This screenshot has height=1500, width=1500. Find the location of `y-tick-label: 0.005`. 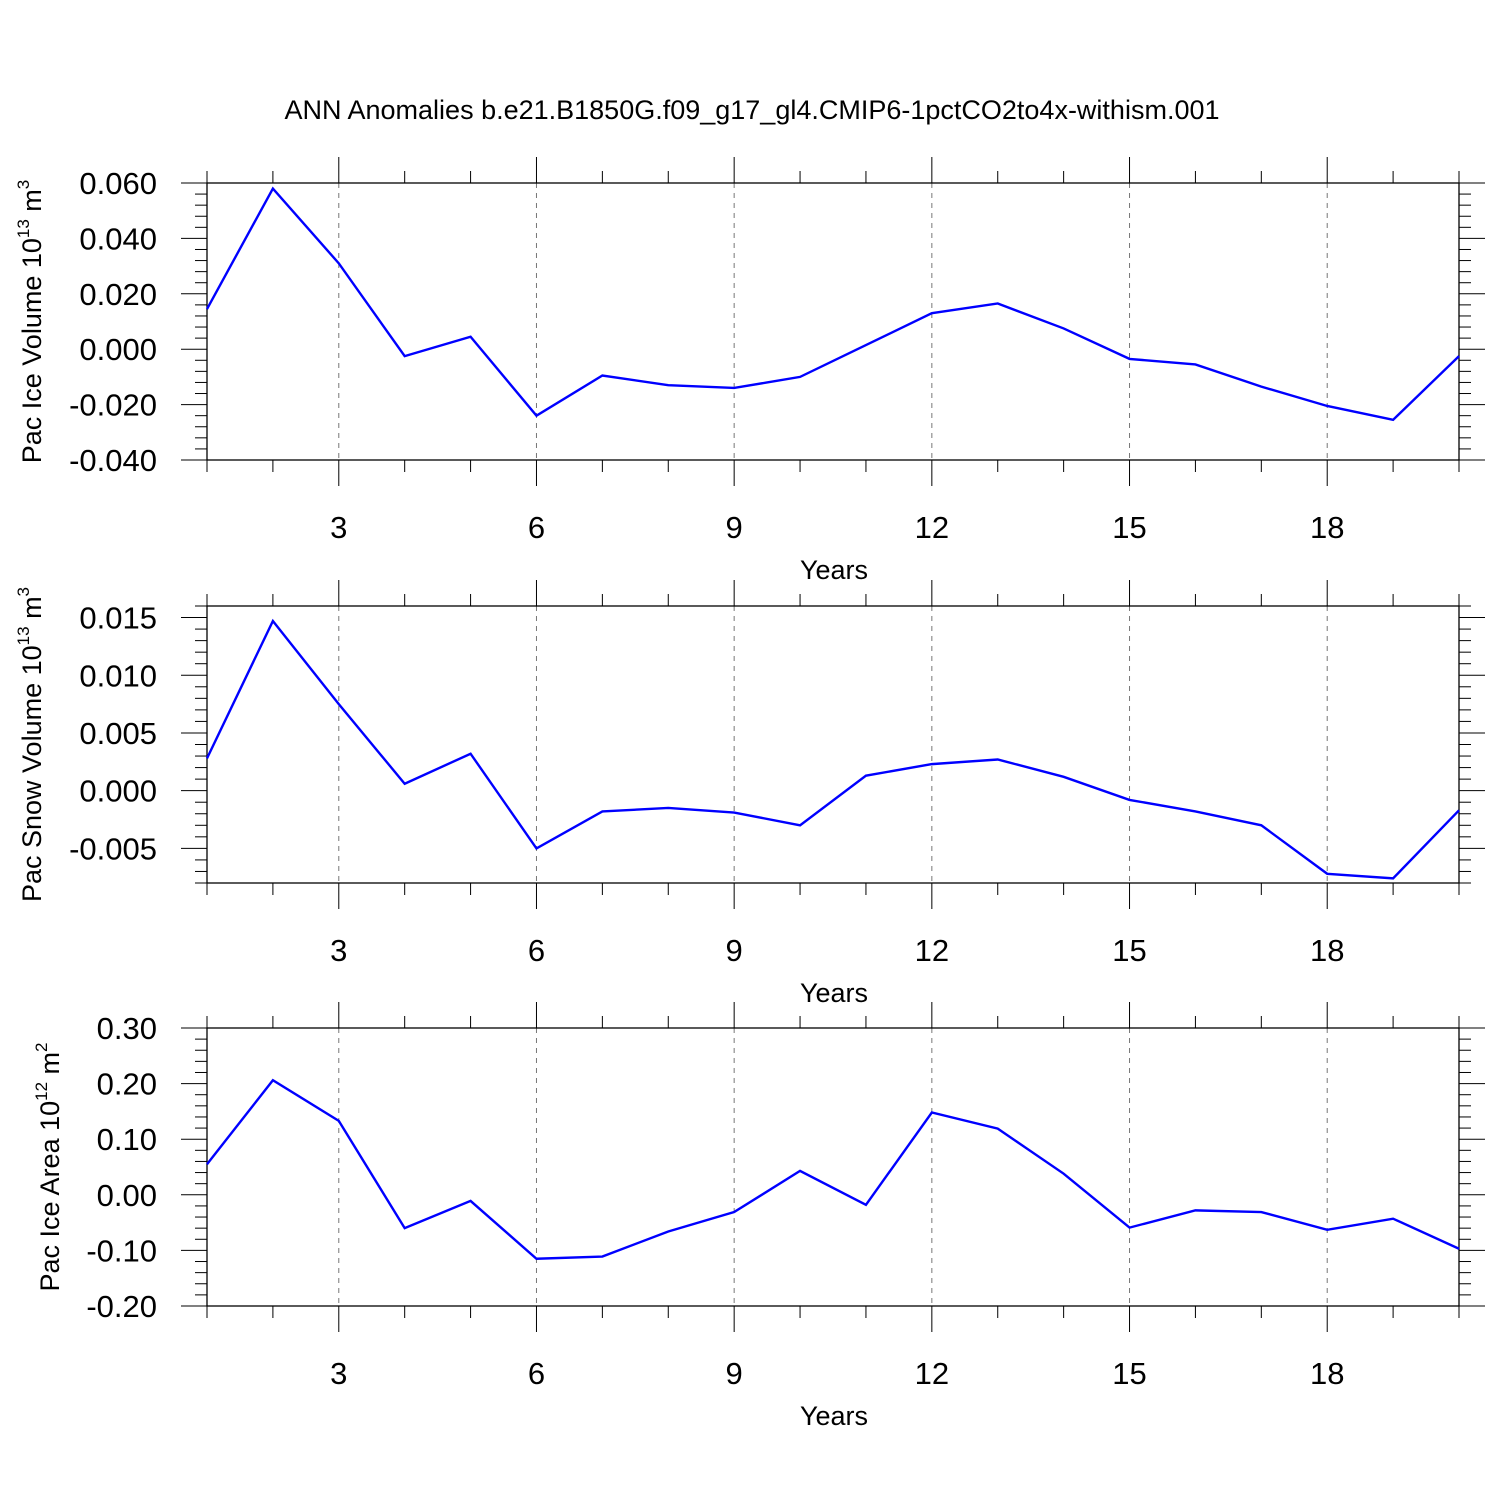

y-tick-label: 0.005 is located at coordinates (118, 733).